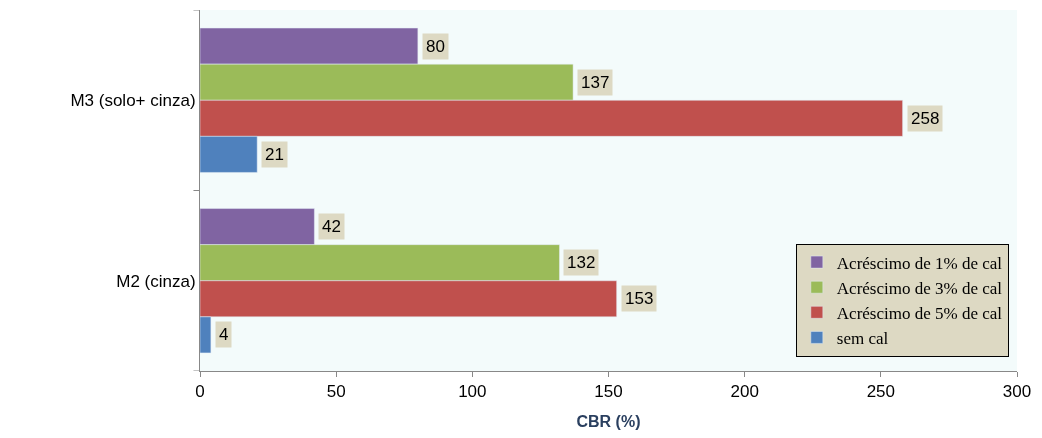 The width and height of the screenshot is (1042, 438). I want to click on data-label: 80, so click(435, 46).